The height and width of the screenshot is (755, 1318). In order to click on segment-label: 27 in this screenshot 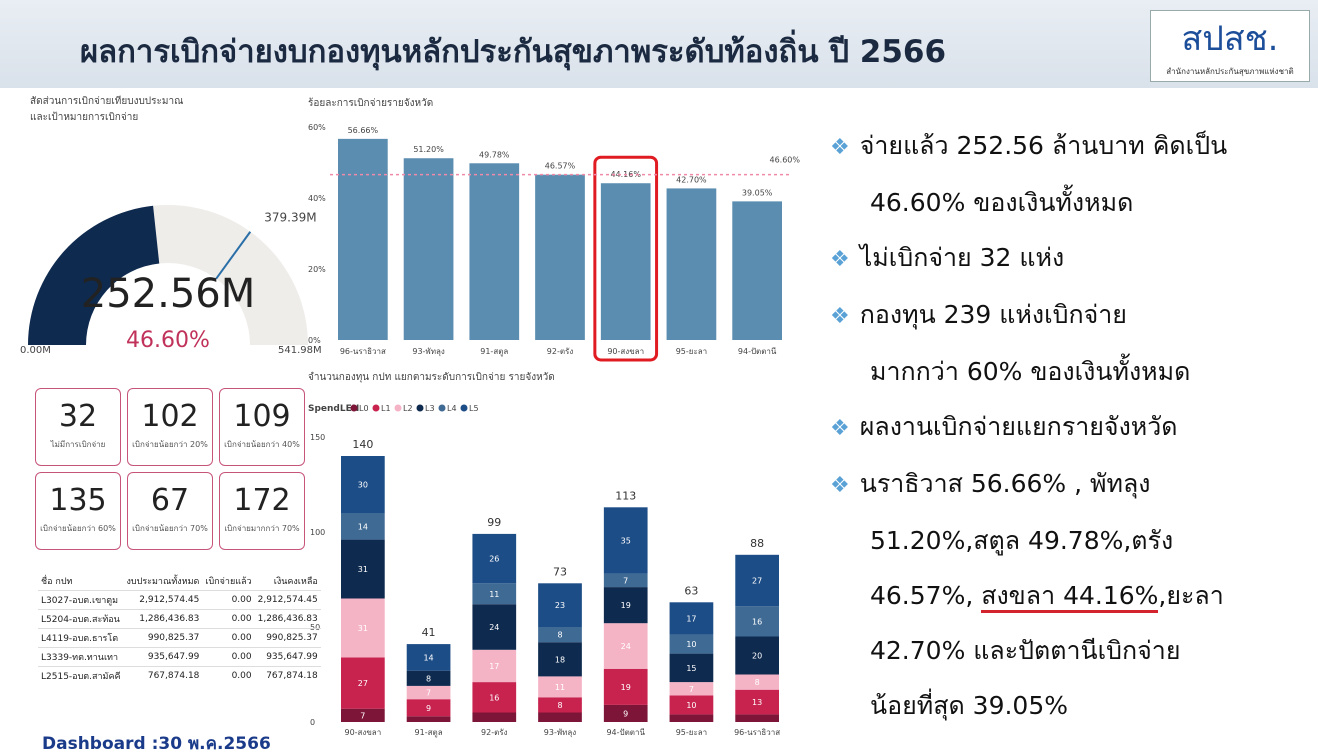, I will do `click(363, 683)`.